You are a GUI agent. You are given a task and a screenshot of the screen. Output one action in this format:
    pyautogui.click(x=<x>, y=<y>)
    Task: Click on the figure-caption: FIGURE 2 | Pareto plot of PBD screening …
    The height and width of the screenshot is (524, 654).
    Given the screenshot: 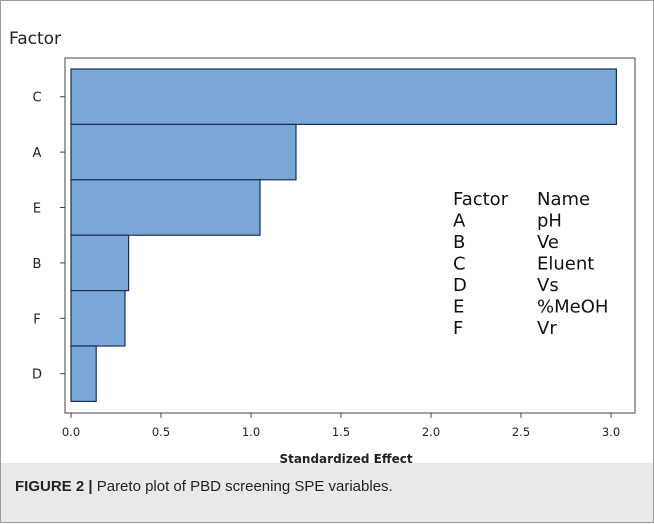 What is the action you would take?
    pyautogui.click(x=204, y=486)
    